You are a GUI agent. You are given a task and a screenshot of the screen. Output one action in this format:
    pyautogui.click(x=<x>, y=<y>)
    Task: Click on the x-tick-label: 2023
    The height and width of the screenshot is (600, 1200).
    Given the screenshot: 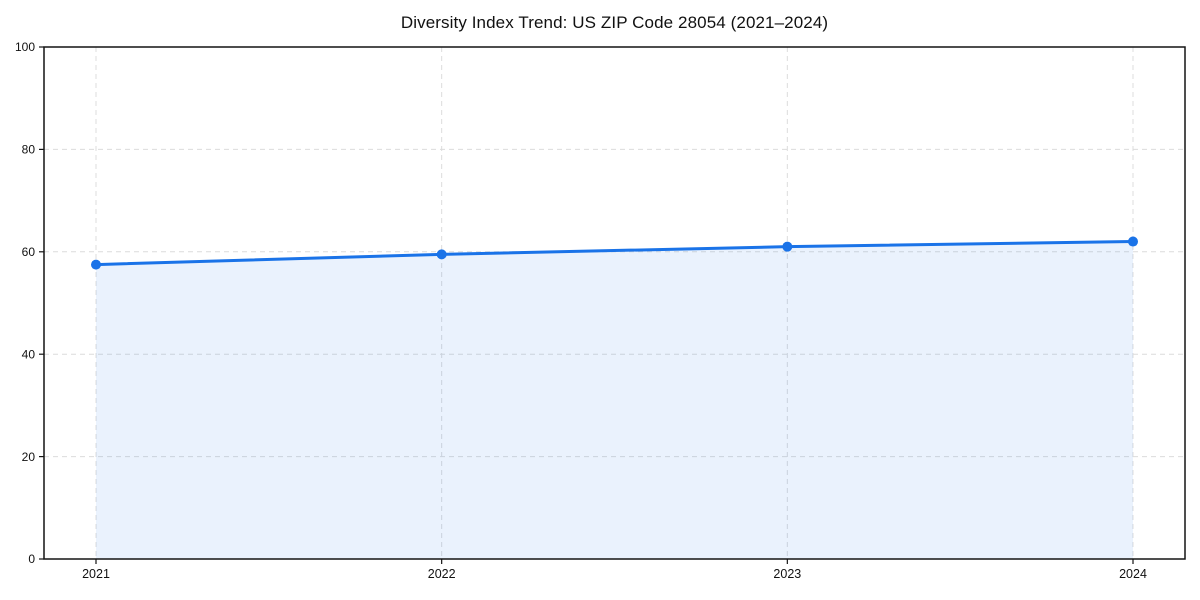 What is the action you would take?
    pyautogui.click(x=787, y=574)
    